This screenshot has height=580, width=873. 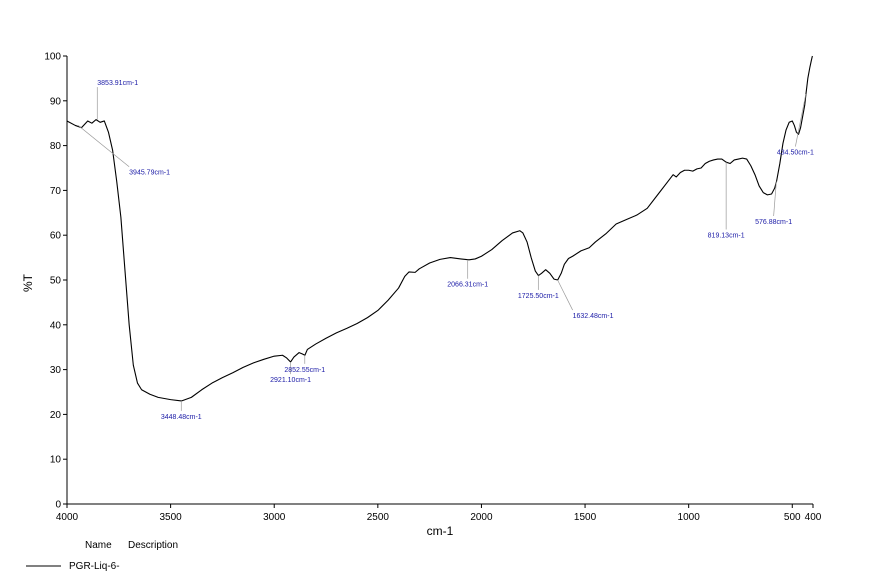 I want to click on y-tick-label: 80, so click(x=56, y=146).